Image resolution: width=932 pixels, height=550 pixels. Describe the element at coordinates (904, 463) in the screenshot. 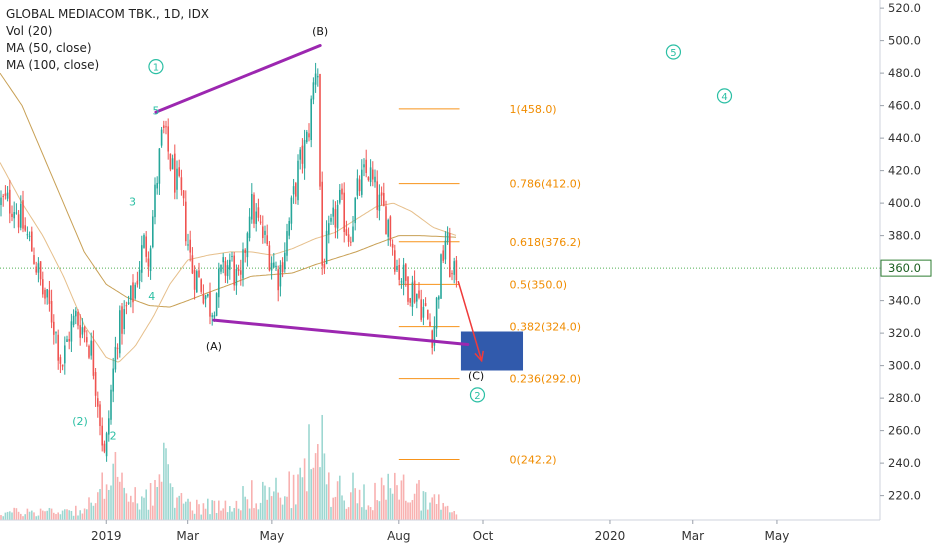

I see `price-tick-label: 240.0` at that location.